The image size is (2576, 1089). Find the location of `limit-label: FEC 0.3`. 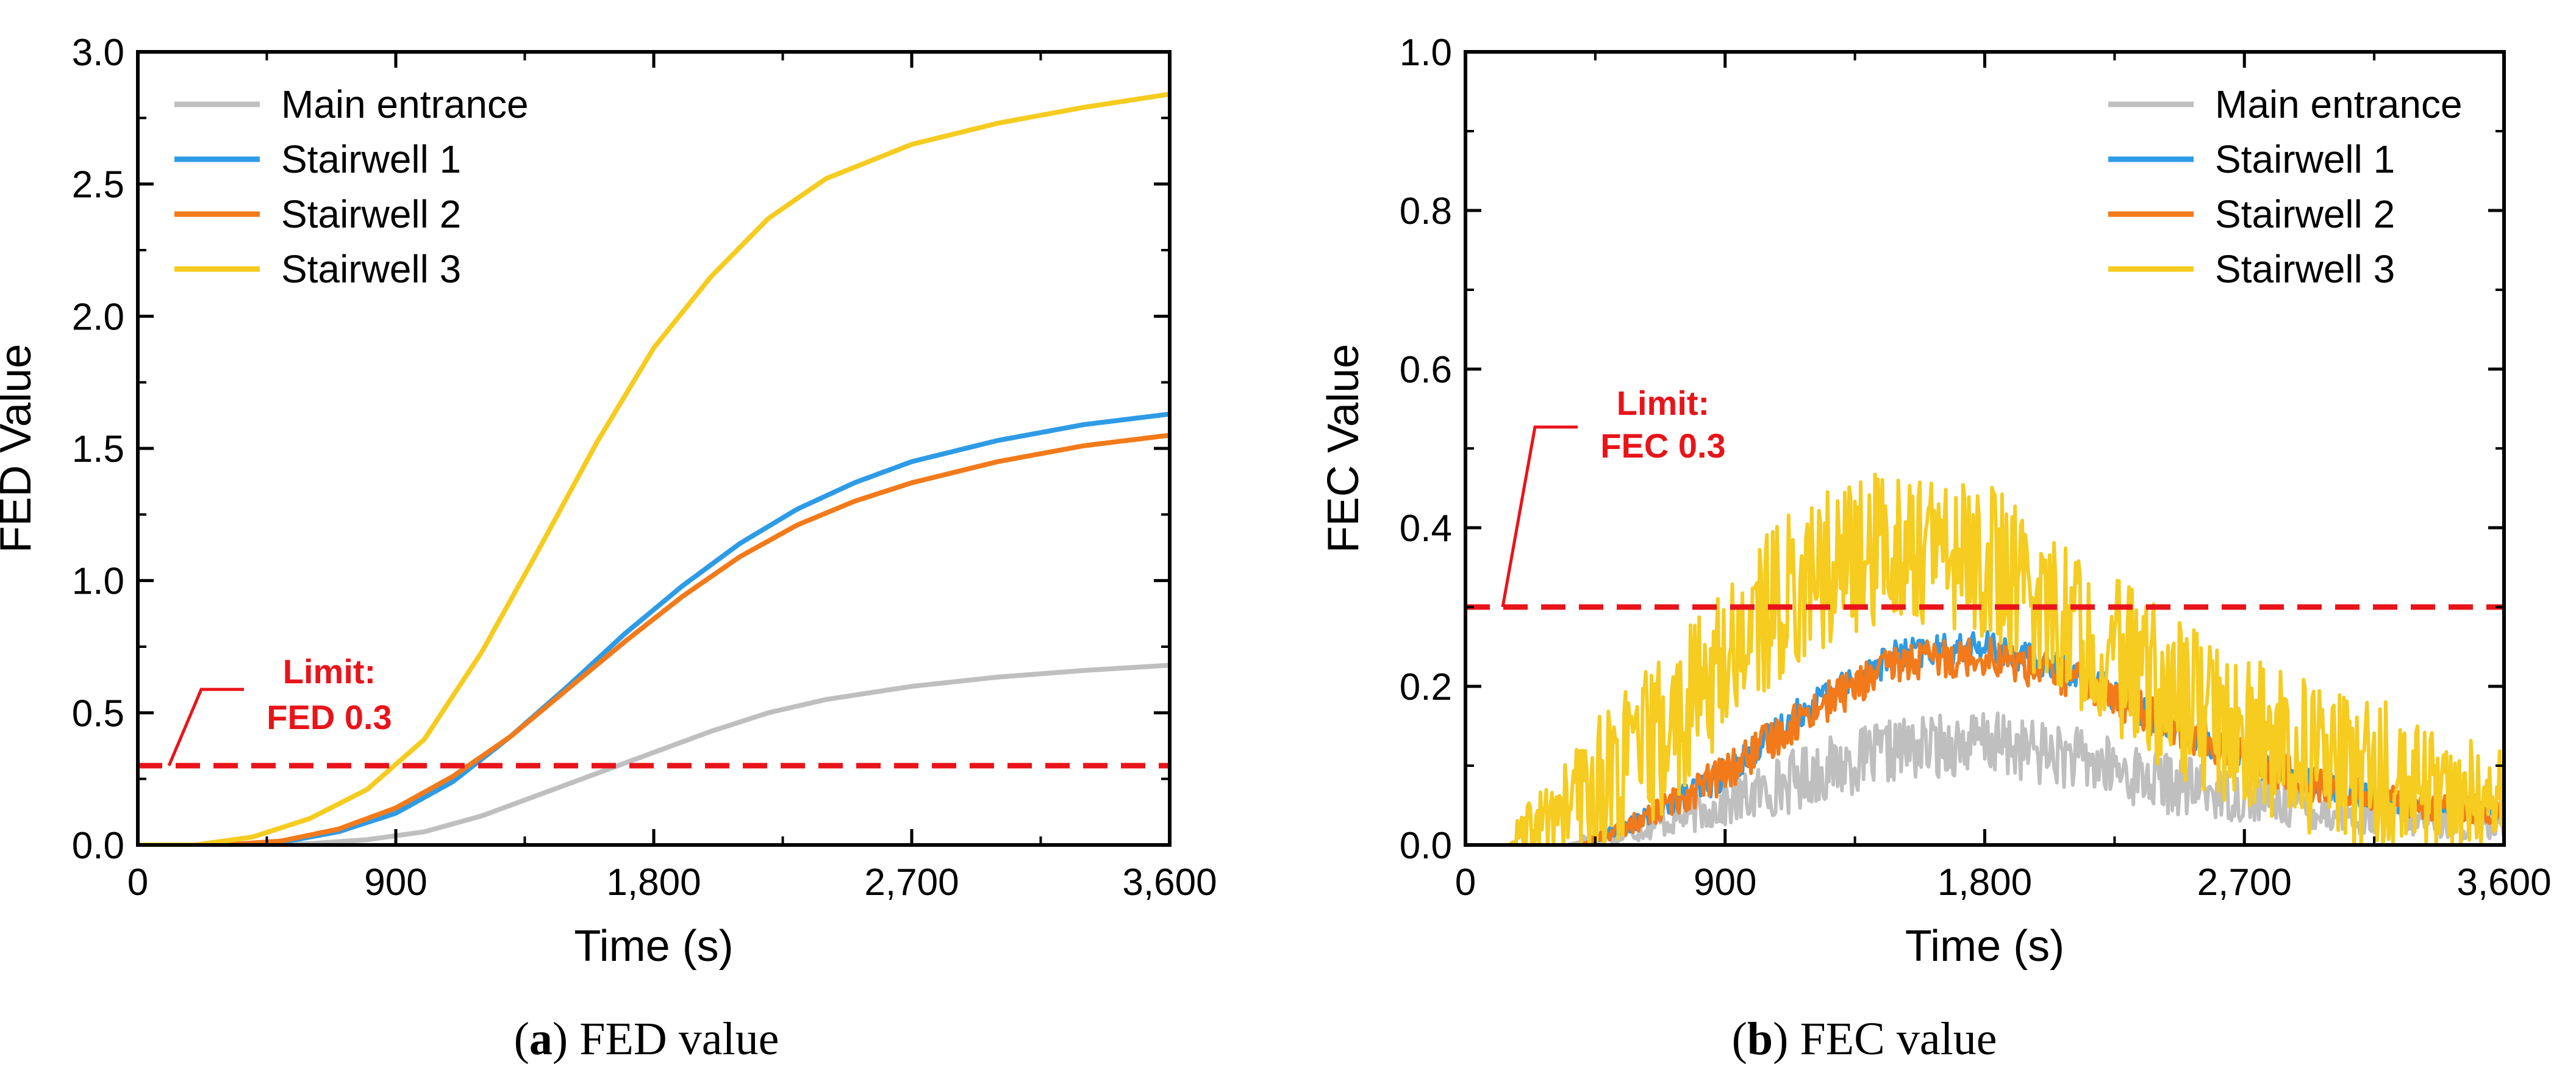

limit-label: FEC 0.3 is located at coordinates (1662, 446).